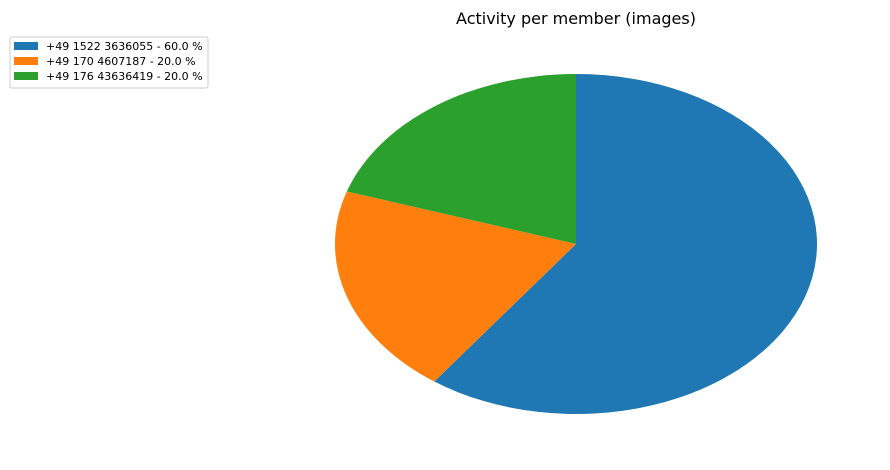 The image size is (890, 470). Describe the element at coordinates (121, 61) in the screenshot. I see `legend-label: +49 170 4607187 - 20.0 %` at that location.